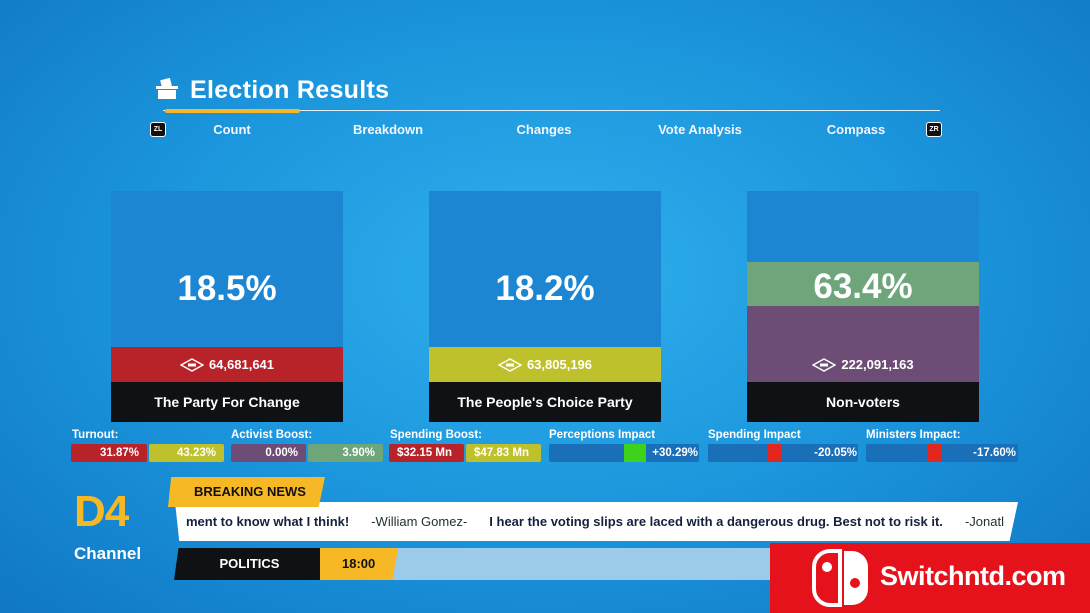 The width and height of the screenshot is (1090, 613). What do you see at coordinates (973, 576) in the screenshot?
I see `watermark-text: Switchntd.com` at bounding box center [973, 576].